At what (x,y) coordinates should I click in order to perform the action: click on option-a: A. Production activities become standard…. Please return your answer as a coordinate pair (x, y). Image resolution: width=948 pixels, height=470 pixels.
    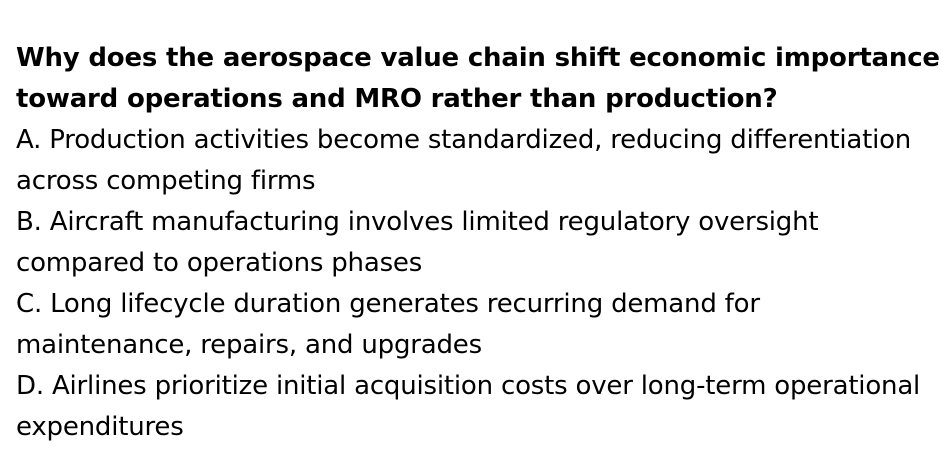
    Looking at the image, I should click on (464, 160).